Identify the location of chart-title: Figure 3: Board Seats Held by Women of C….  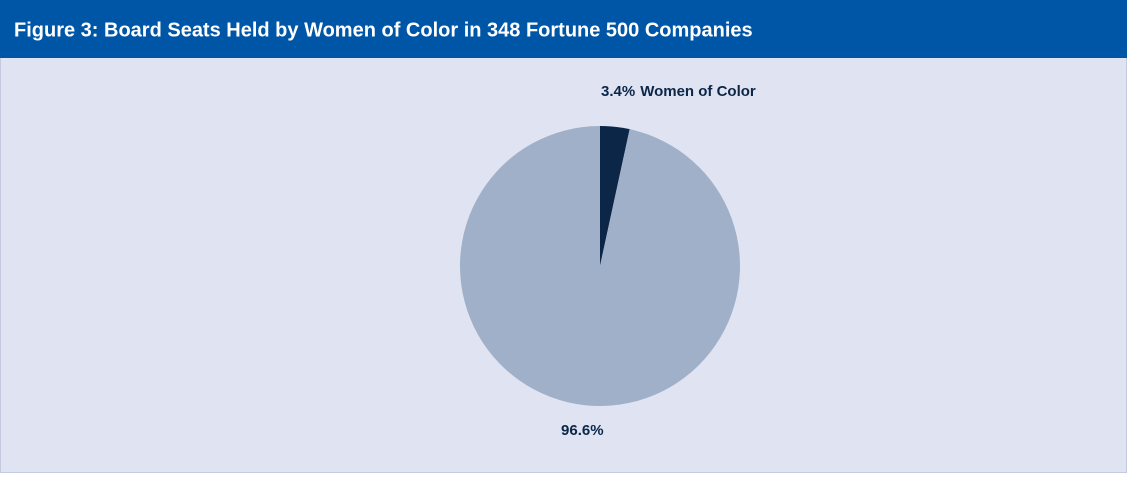
(383, 30).